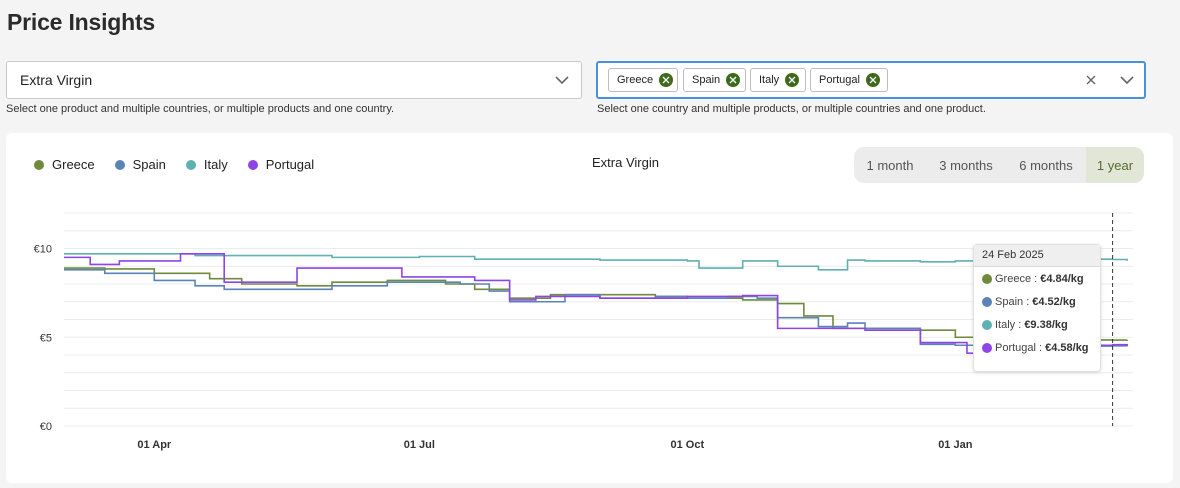 The width and height of the screenshot is (1180, 488). What do you see at coordinates (688, 445) in the screenshot?
I see `x-tick-label: 01 Oct` at bounding box center [688, 445].